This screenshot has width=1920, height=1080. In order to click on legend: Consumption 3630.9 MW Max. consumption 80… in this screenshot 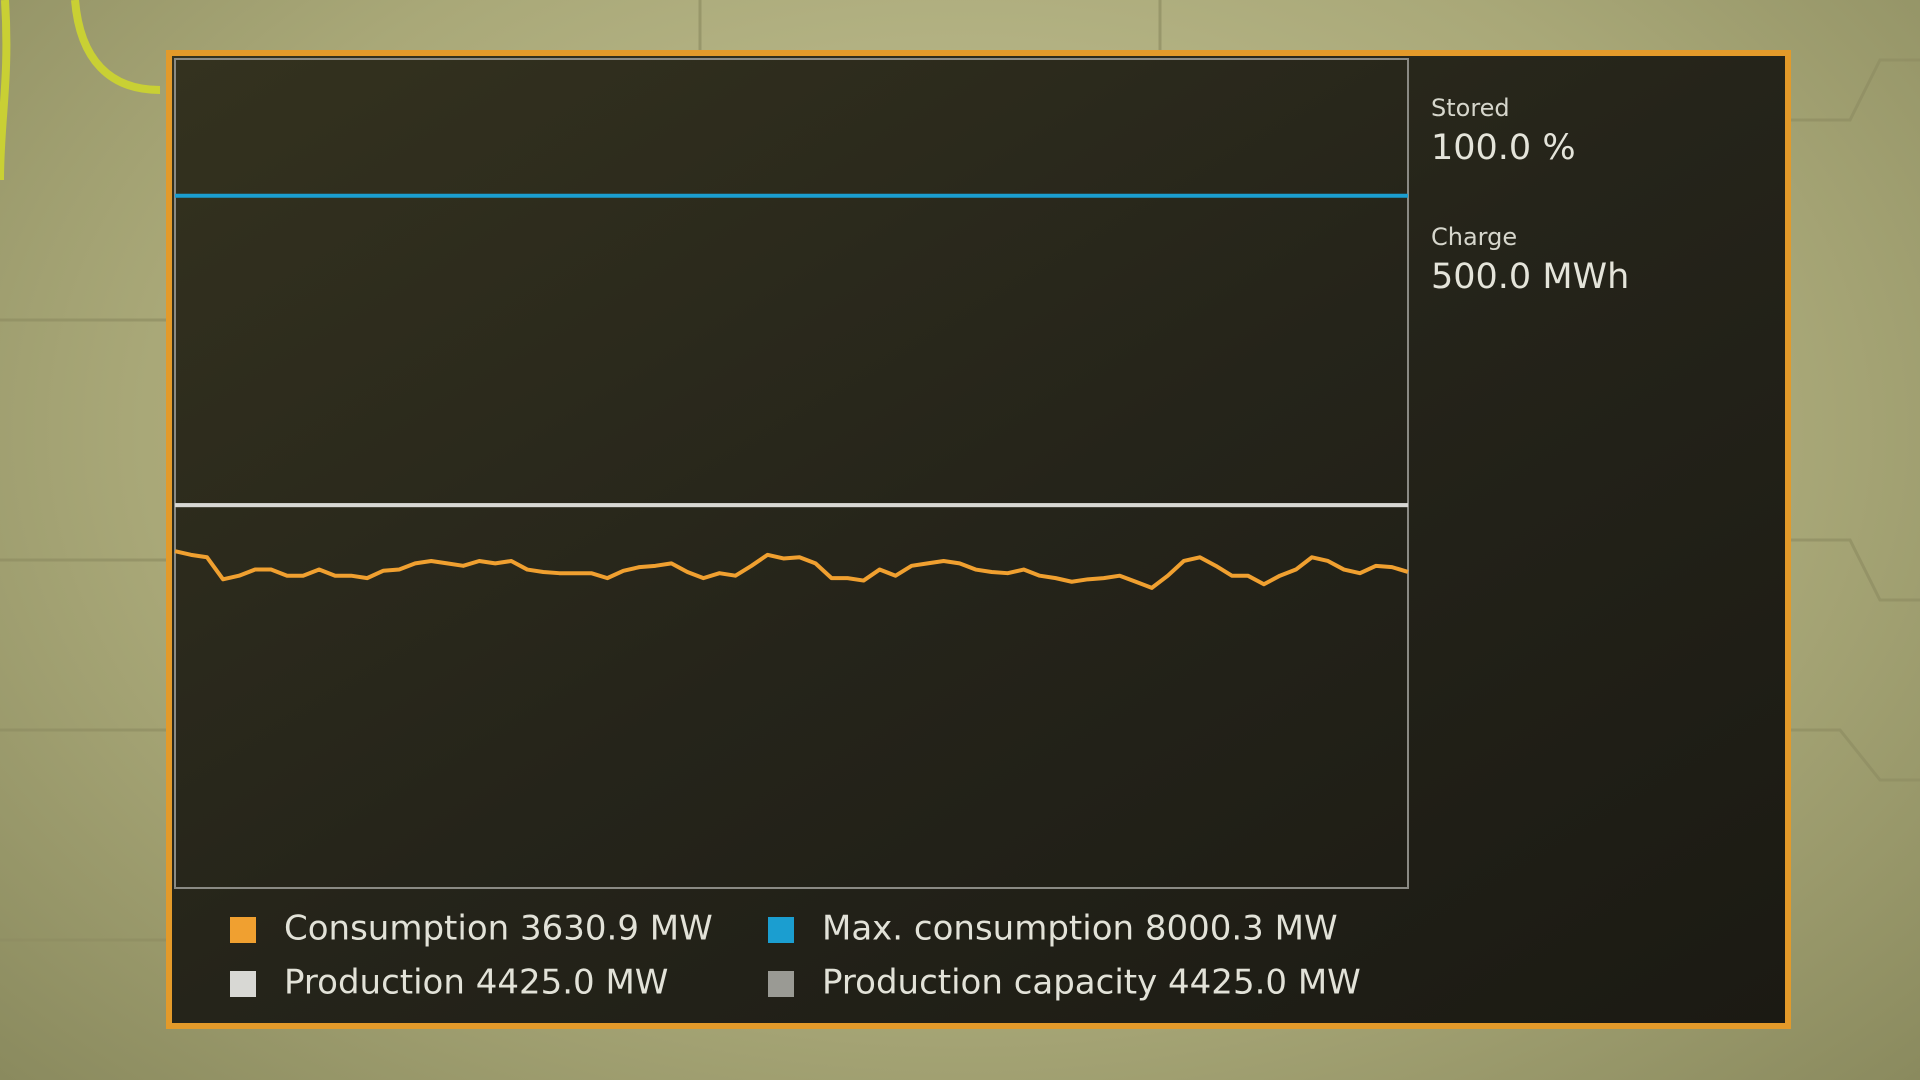, I will do `click(795, 956)`.